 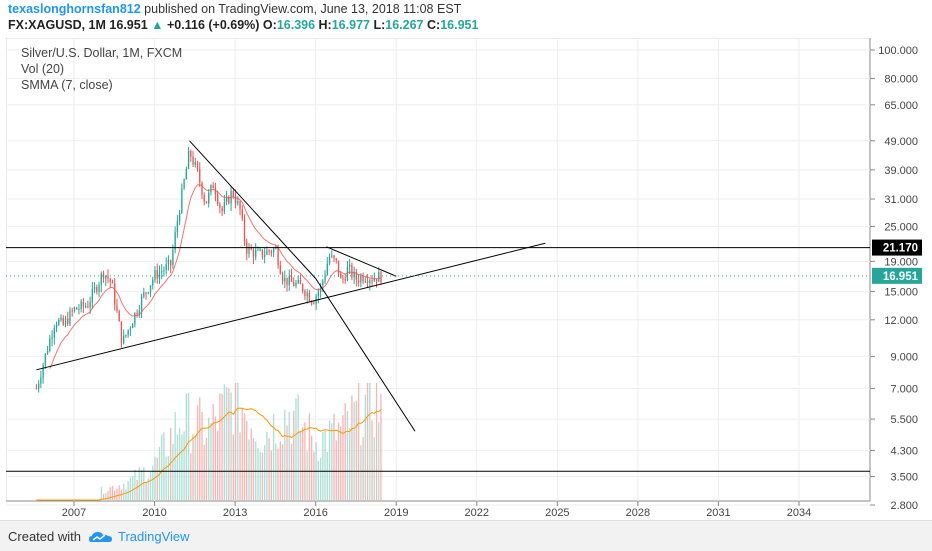 I want to click on tradingview-link: TradingView, so click(x=154, y=536).